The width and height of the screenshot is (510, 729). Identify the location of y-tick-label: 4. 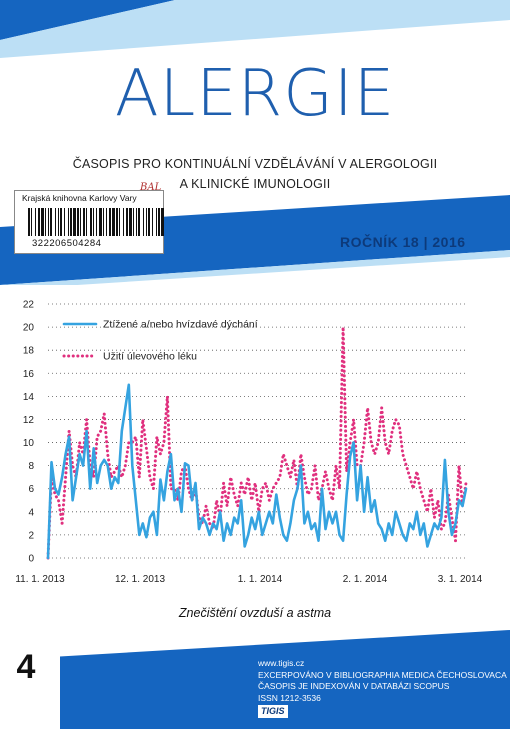
(31, 512).